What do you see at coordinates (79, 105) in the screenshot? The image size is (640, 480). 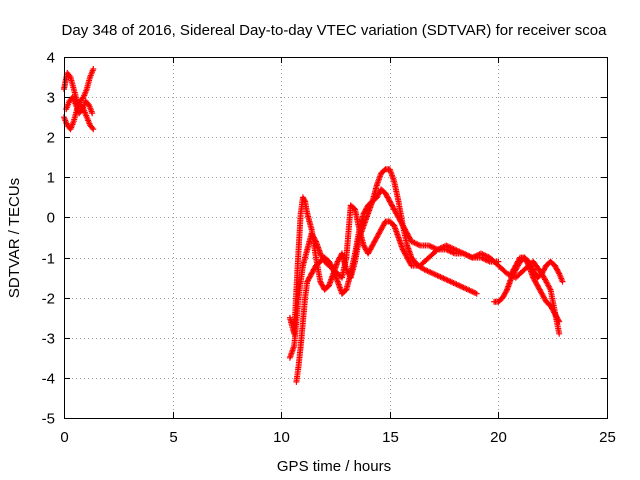 I see `series-sat-c` at bounding box center [79, 105].